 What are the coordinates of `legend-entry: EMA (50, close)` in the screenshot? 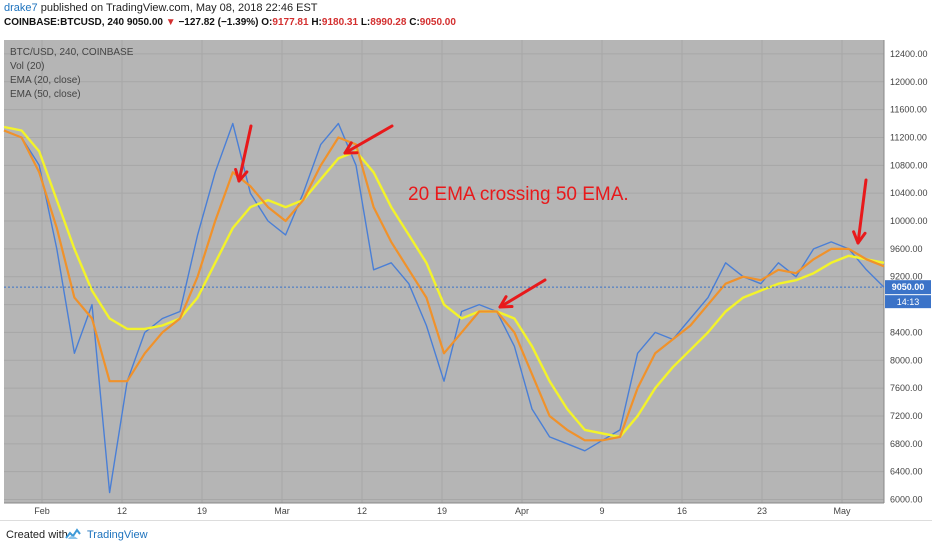 It's located at (45, 94).